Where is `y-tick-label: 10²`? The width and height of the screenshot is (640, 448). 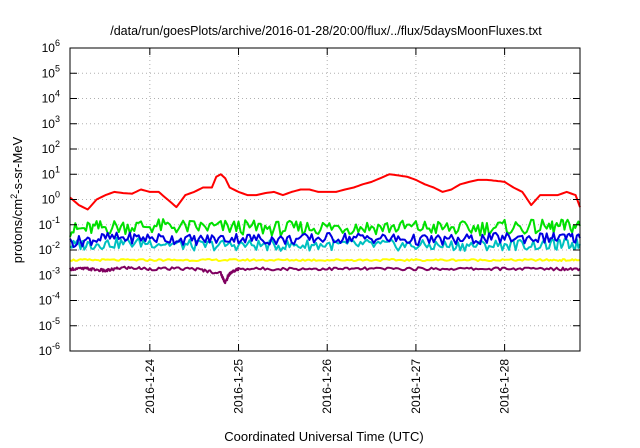 y-tick-label: 10² is located at coordinates (51, 147).